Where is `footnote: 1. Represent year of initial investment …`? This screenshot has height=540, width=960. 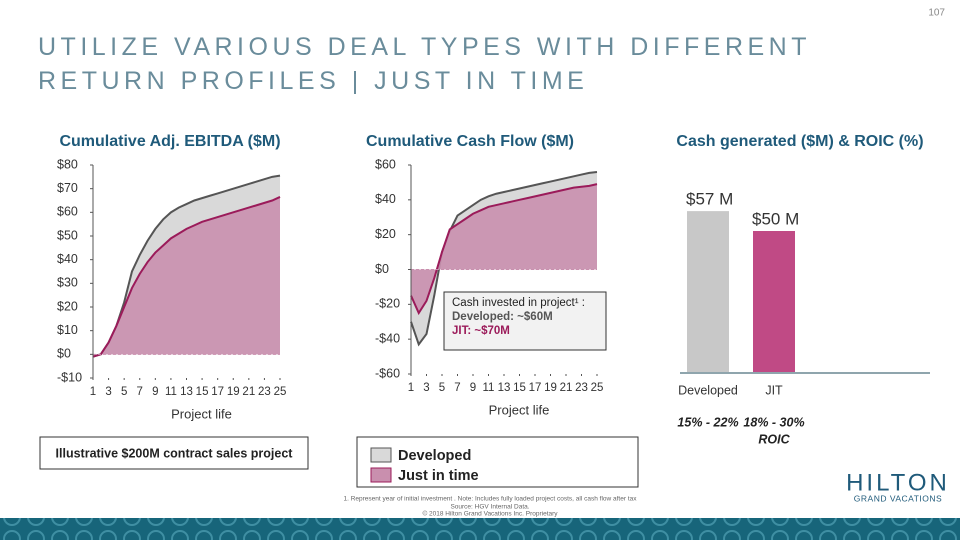
footnote: 1. Represent year of initial investment … is located at coordinates (490, 499).